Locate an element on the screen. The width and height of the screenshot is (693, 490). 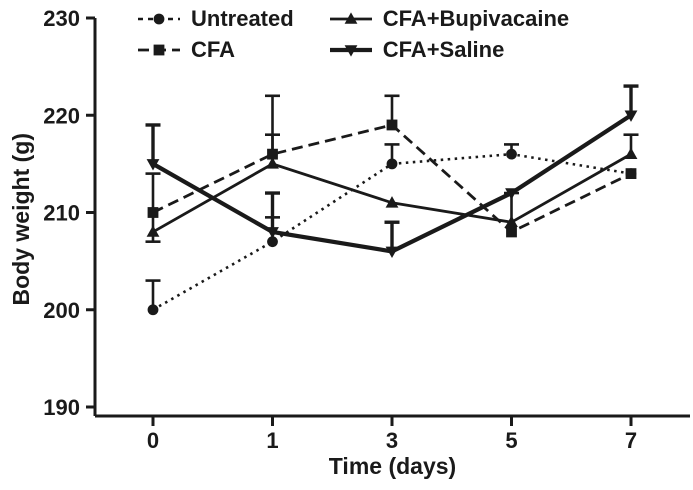
x-tick-label: 0 is located at coordinates (153, 440).